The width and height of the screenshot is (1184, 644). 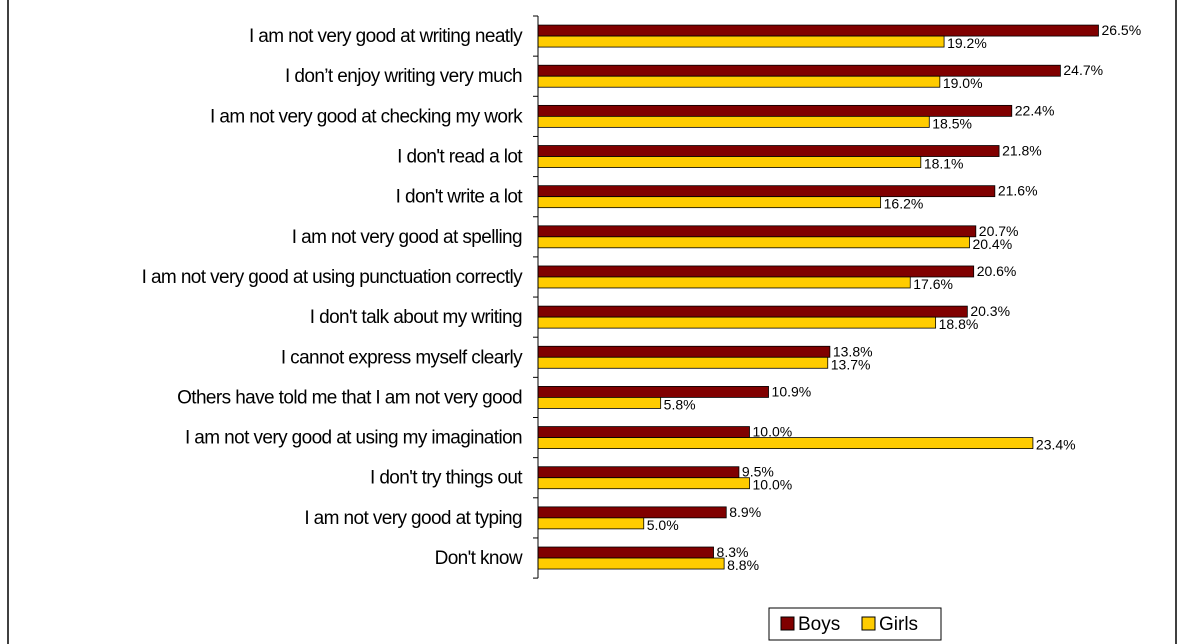 I want to click on value-label-girls: 13.7%, so click(x=851, y=364).